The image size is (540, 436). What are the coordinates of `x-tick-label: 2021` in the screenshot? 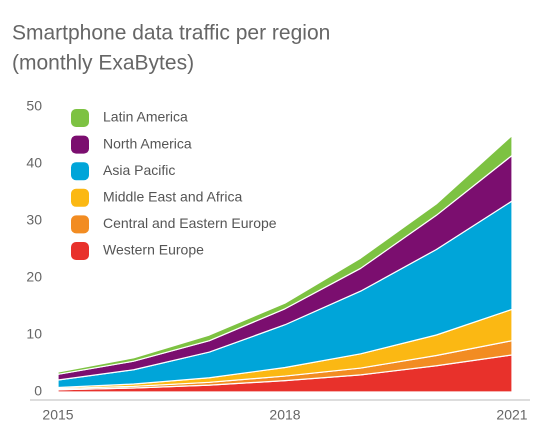 It's located at (511, 415).